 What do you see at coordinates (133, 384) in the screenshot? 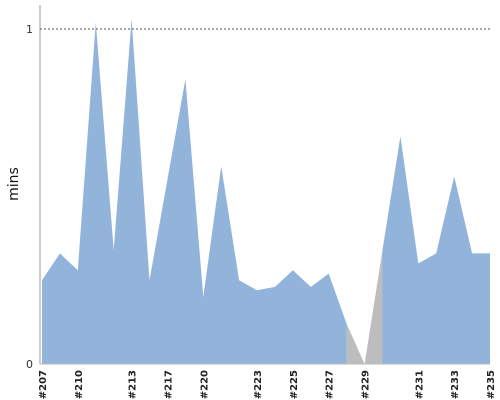
I see `x-tick-label: #213` at bounding box center [133, 384].